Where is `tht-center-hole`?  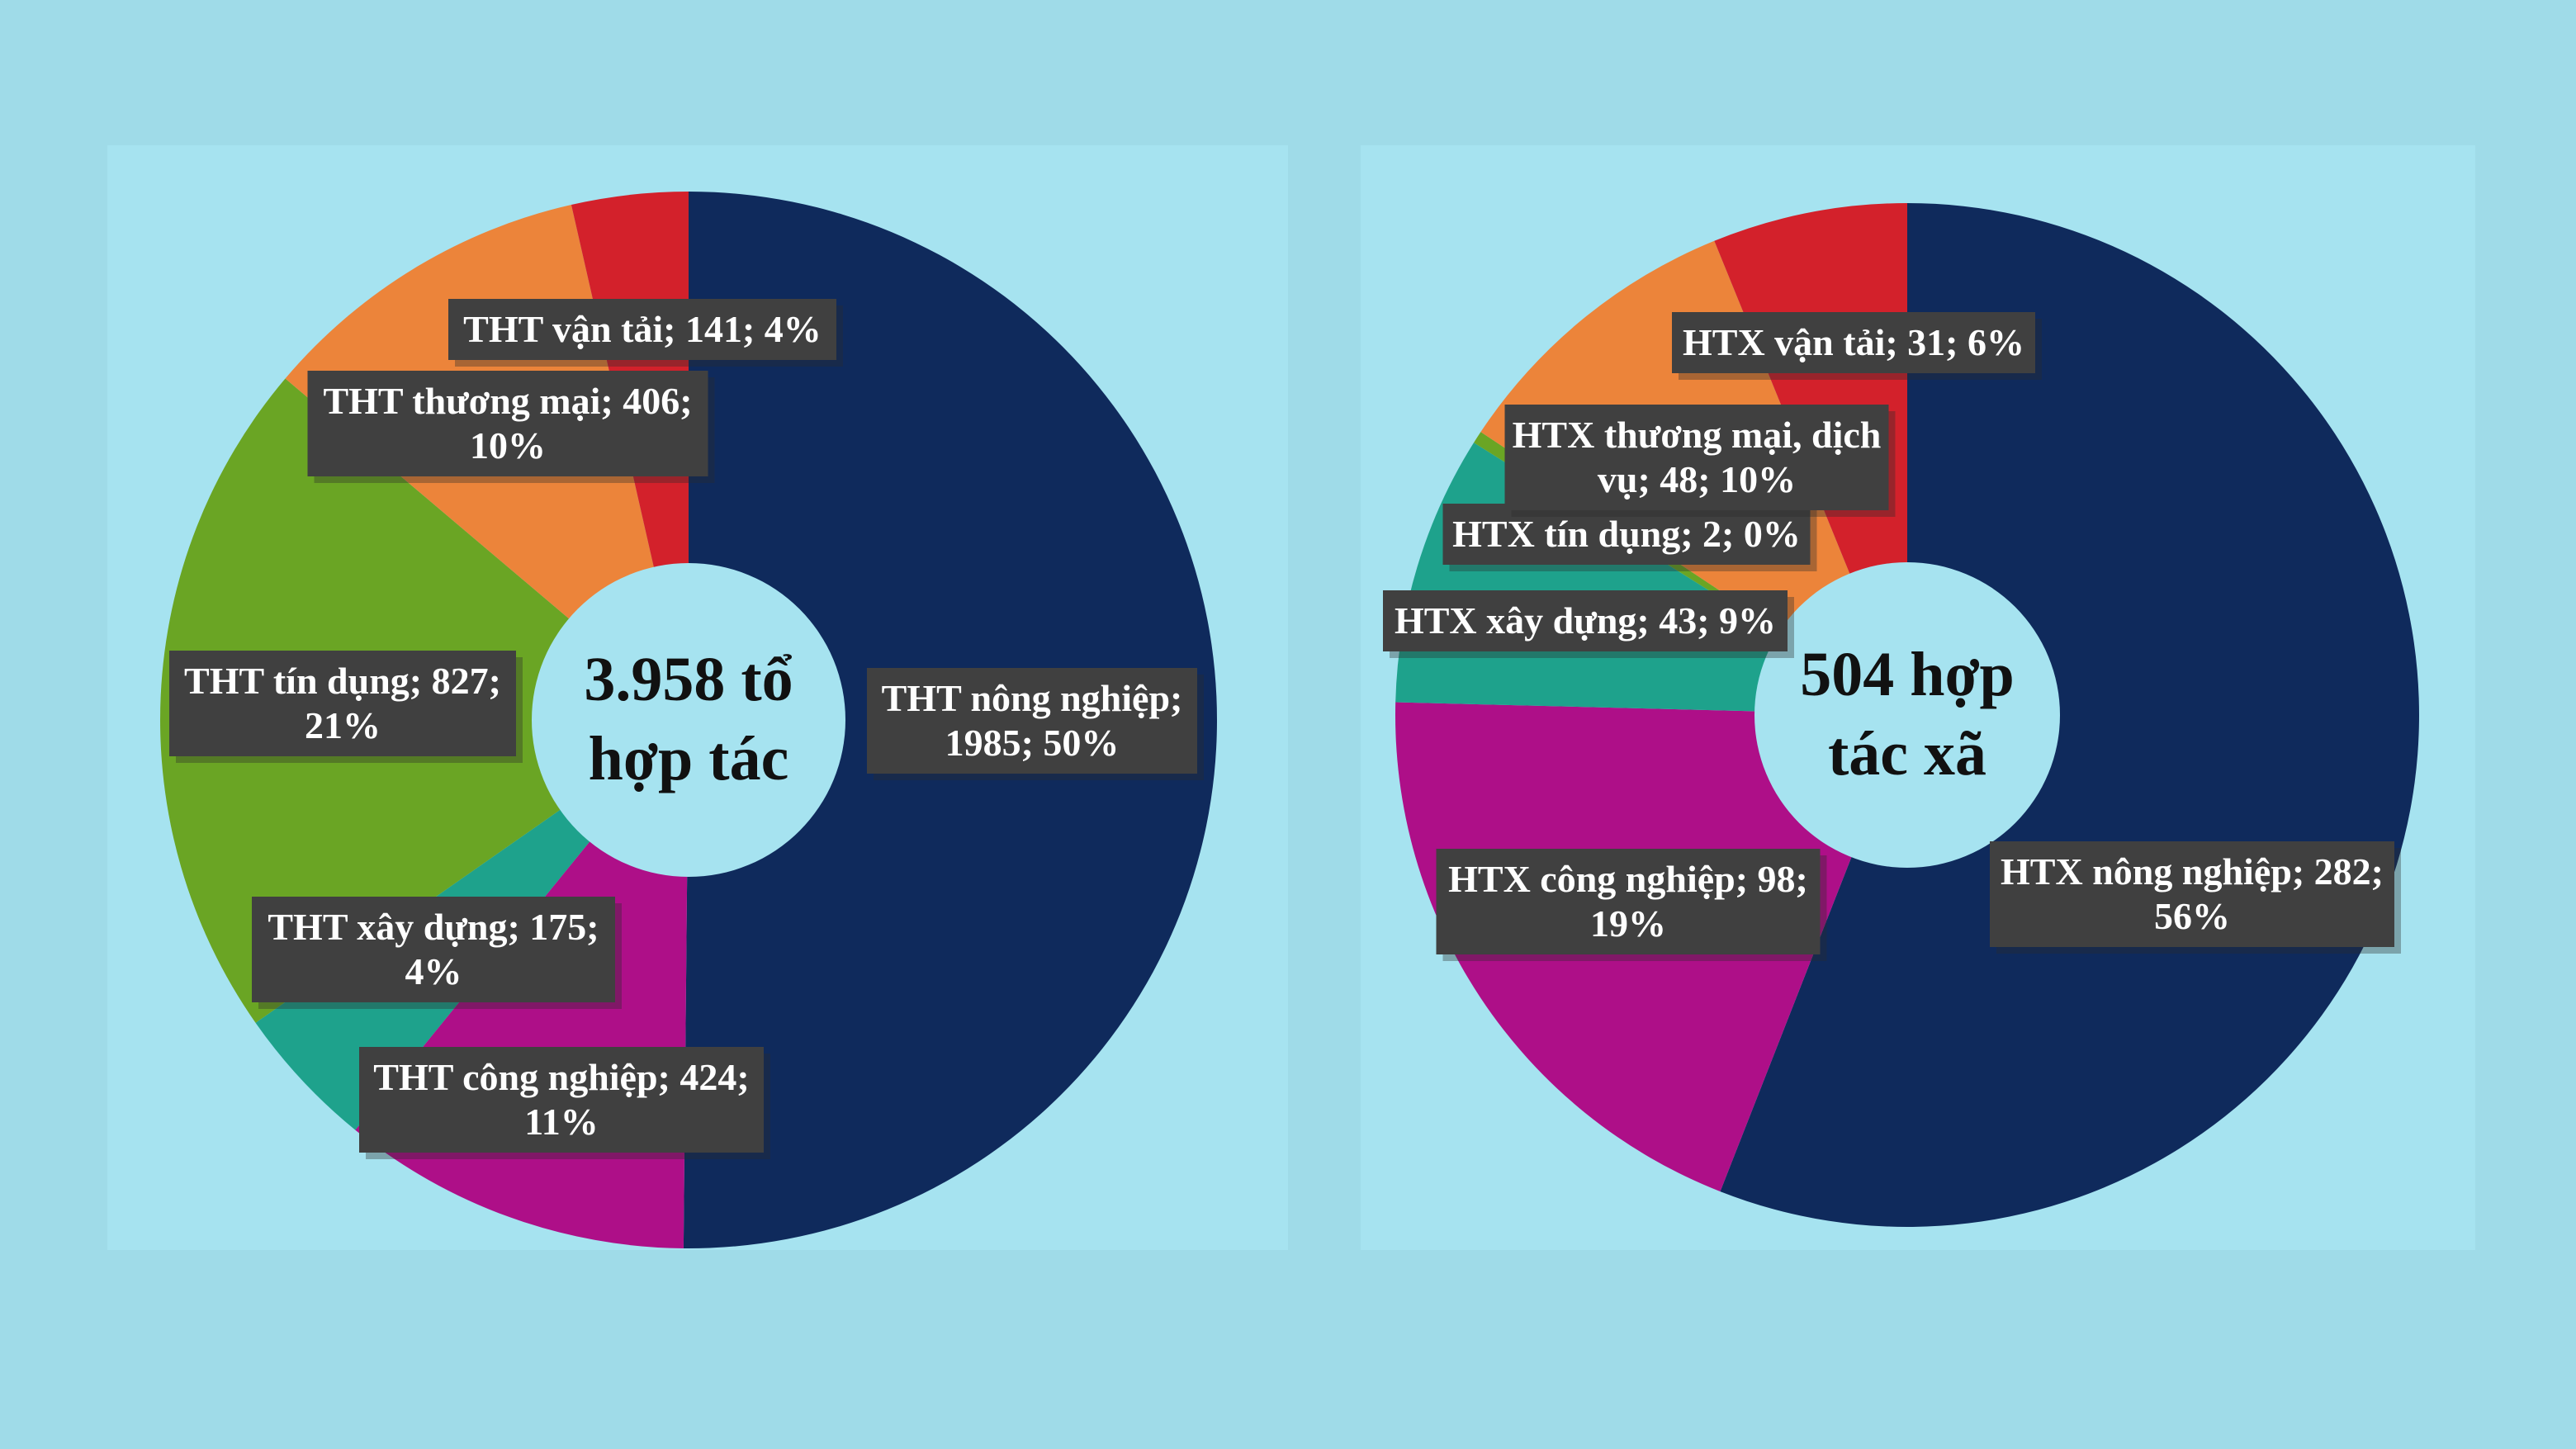
tht-center-hole is located at coordinates (688, 720).